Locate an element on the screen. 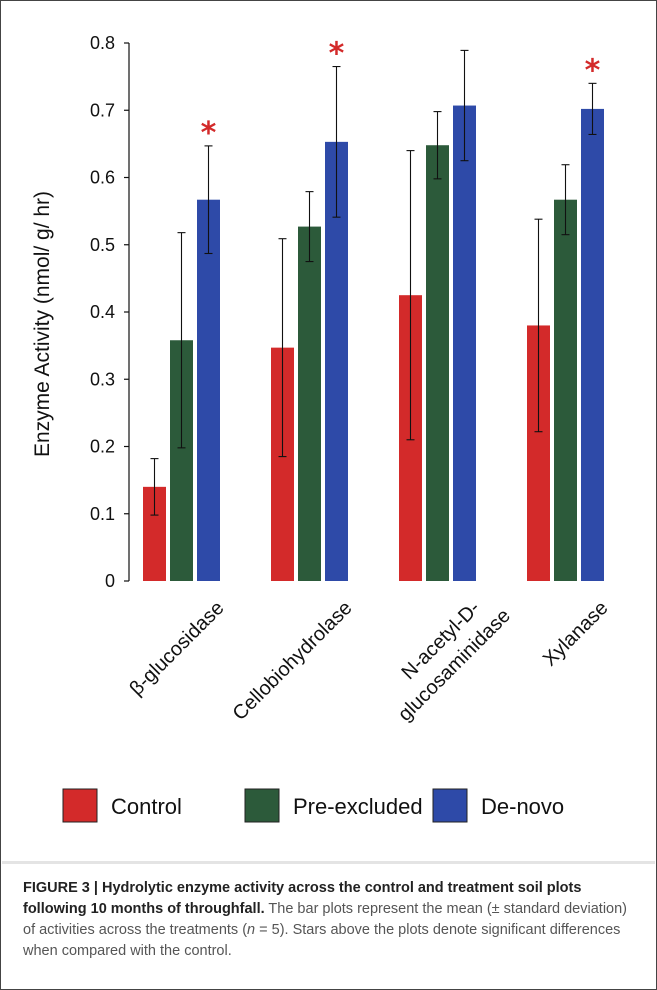  y-tick-label-4: 0.4 is located at coordinates (102, 312).